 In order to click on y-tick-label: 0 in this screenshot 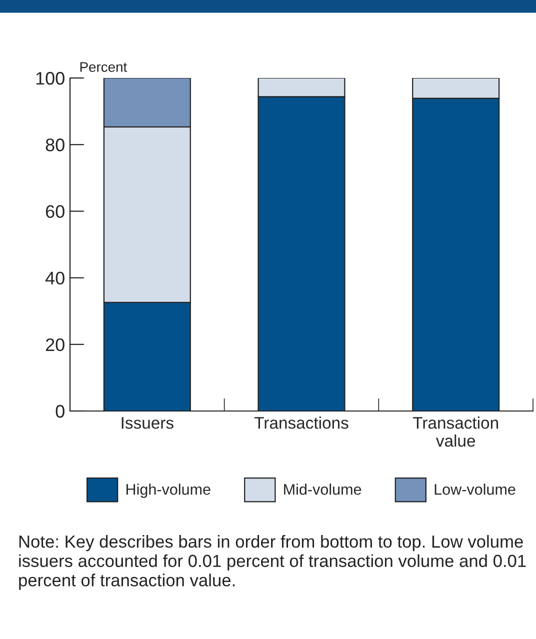, I will do `click(60, 411)`.